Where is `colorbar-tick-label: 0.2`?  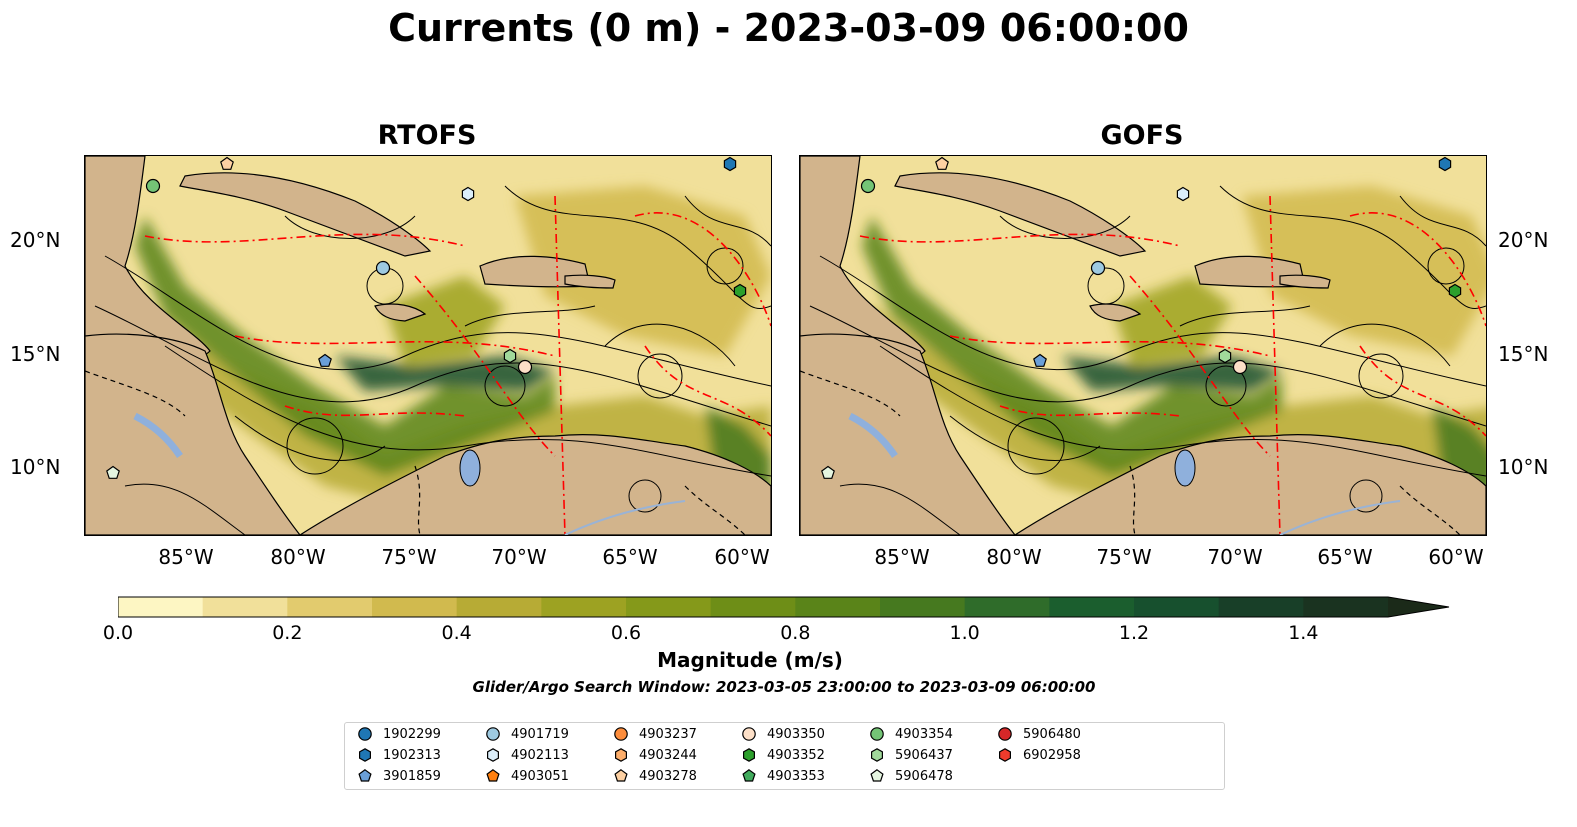 colorbar-tick-label: 0.2 is located at coordinates (287, 633).